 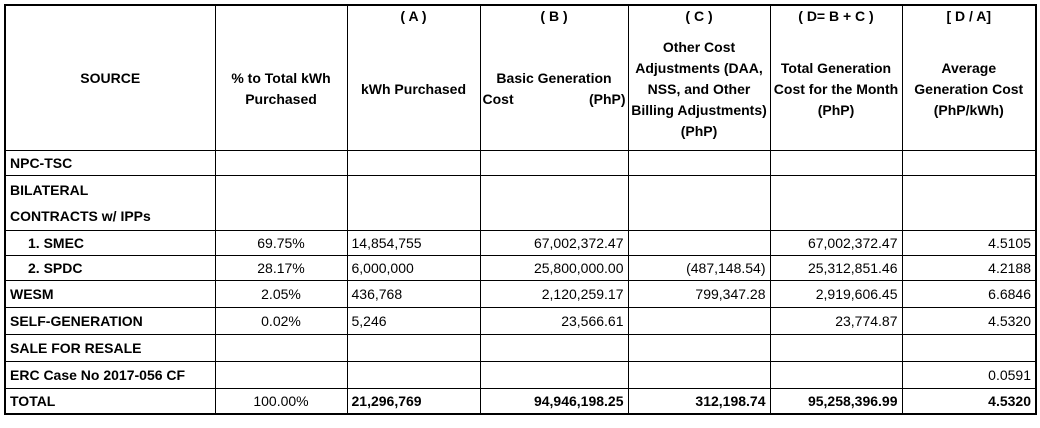 I want to click on basic-cell: 2,120,259.17, so click(x=554, y=294).